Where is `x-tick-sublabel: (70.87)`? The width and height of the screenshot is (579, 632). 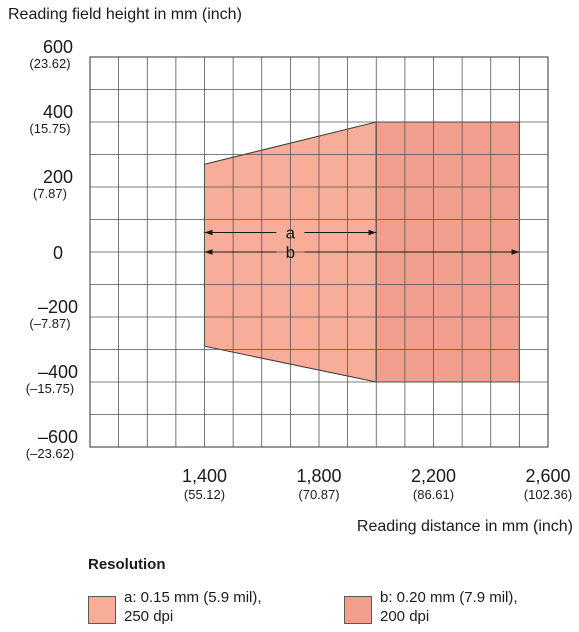
x-tick-sublabel: (70.87) is located at coordinates (318, 494).